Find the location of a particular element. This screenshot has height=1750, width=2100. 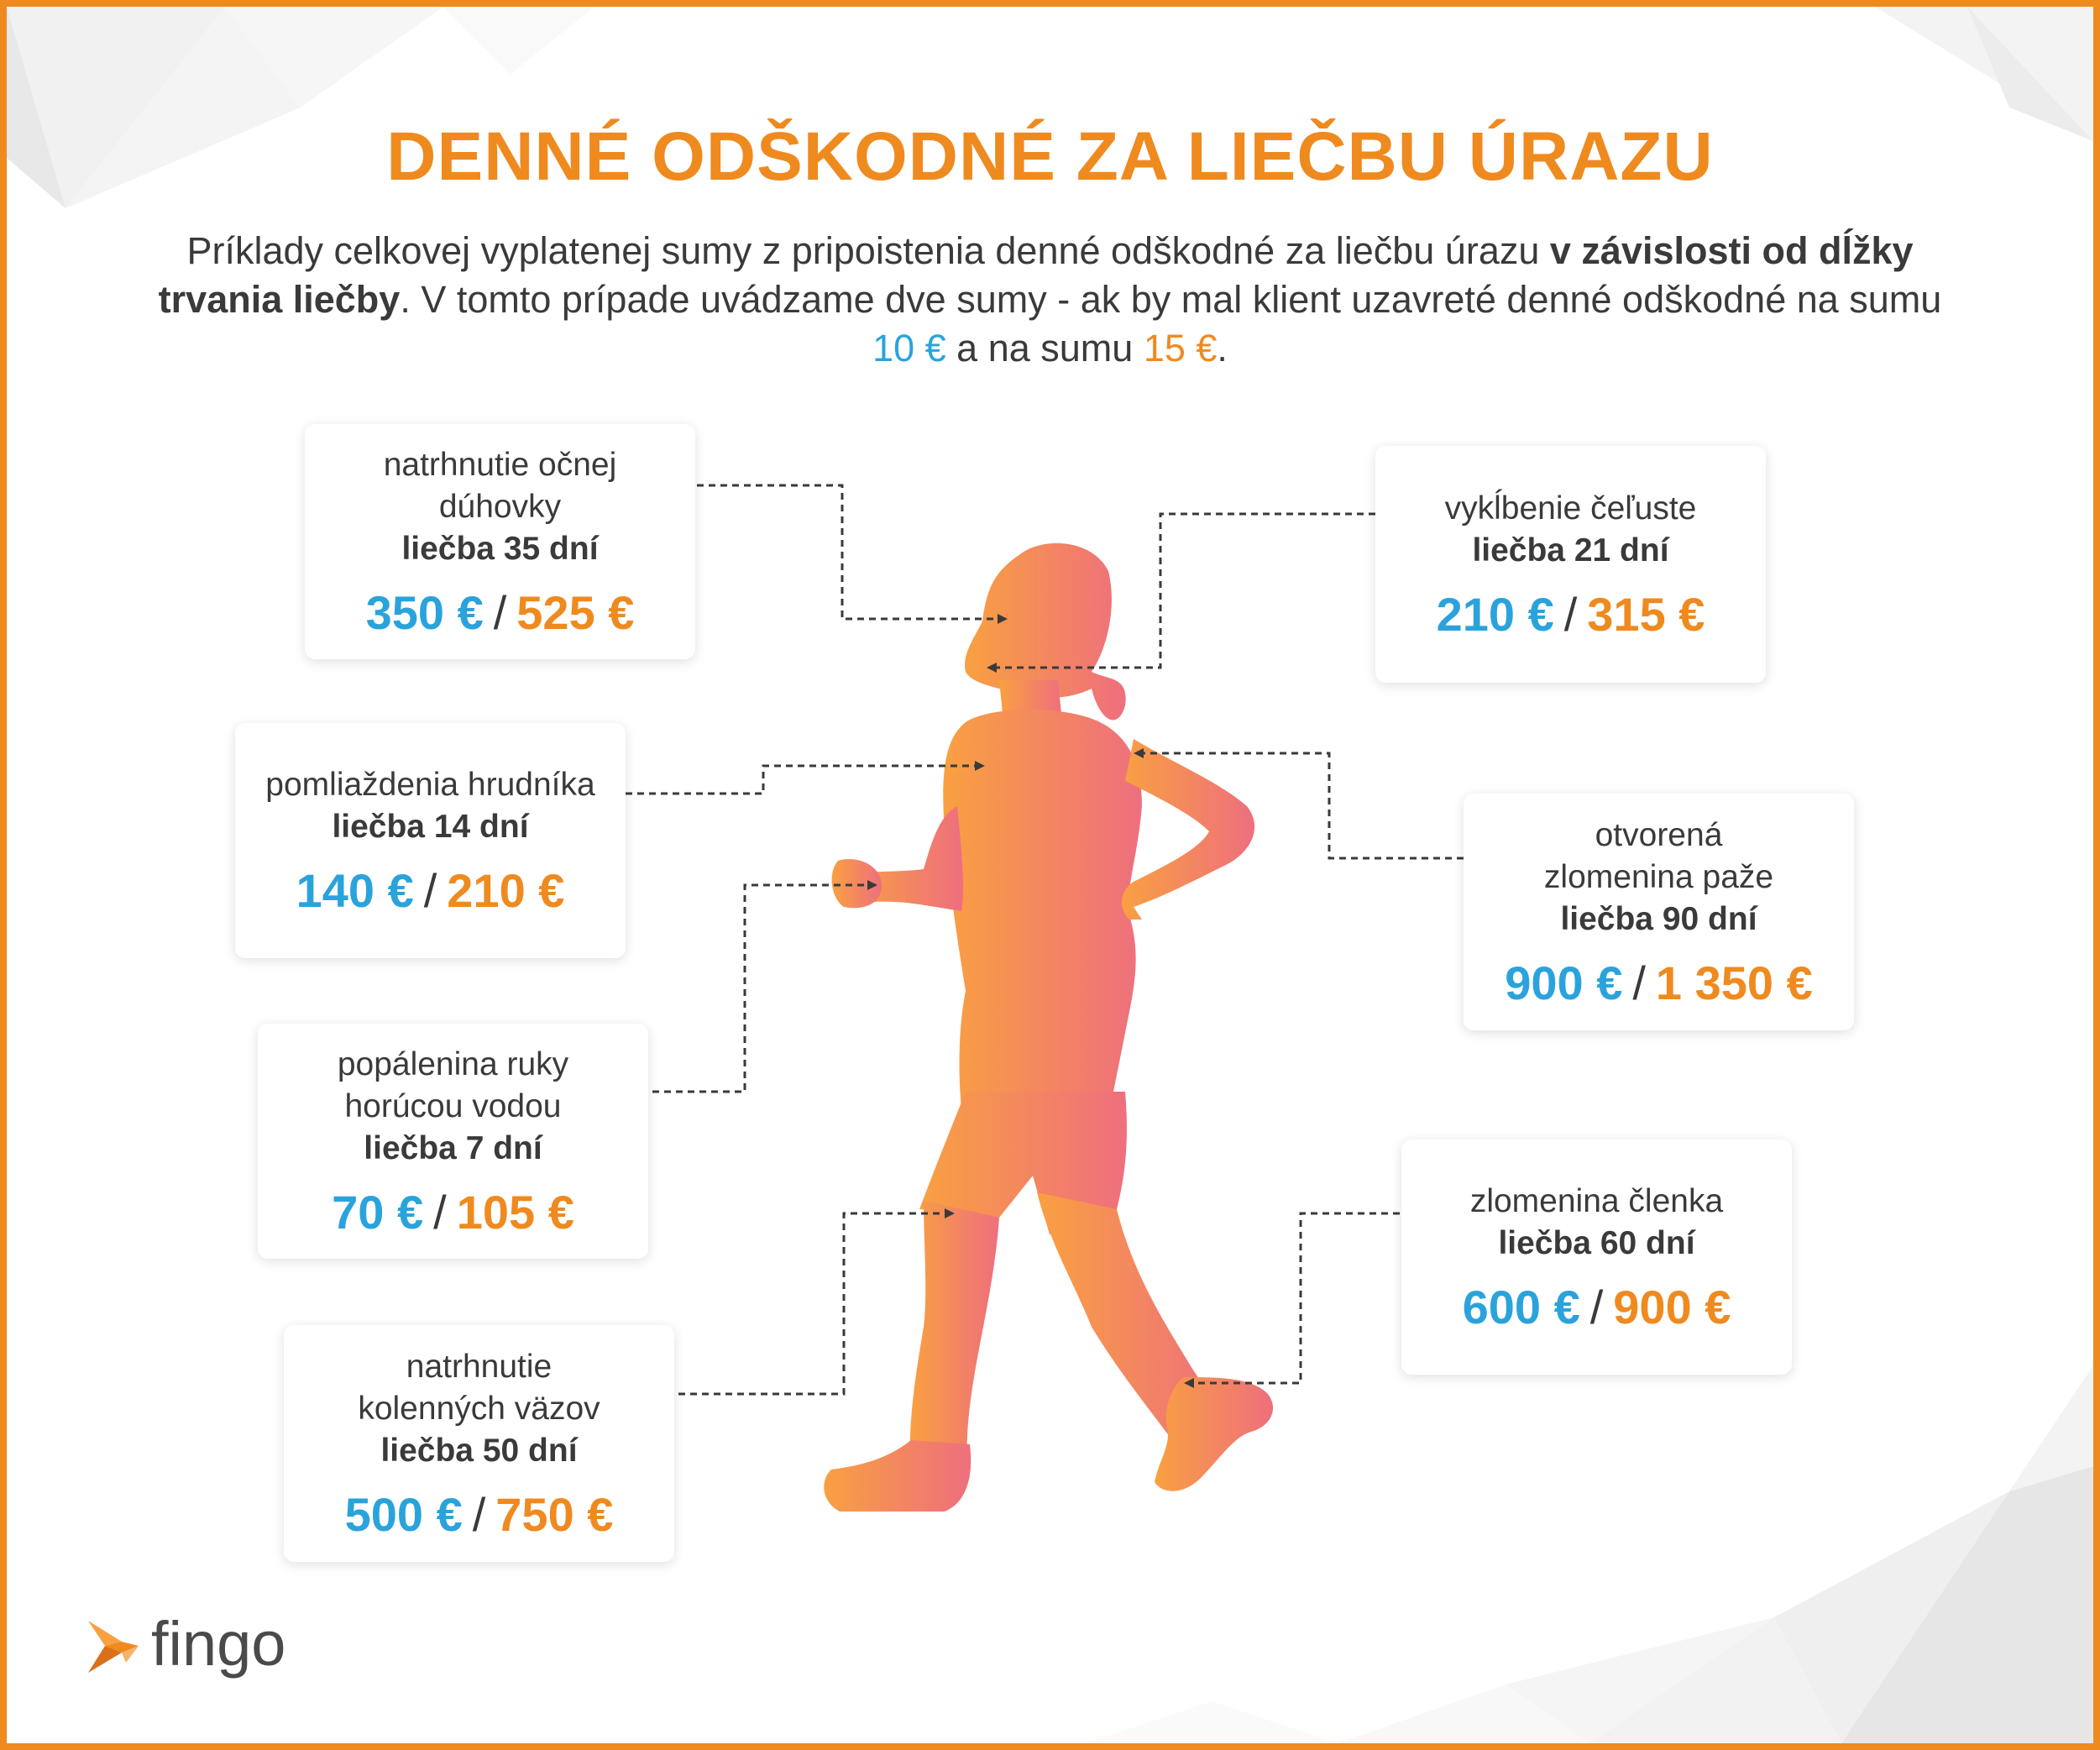

card-knee-price-15: 750 € is located at coordinates (554, 1514).